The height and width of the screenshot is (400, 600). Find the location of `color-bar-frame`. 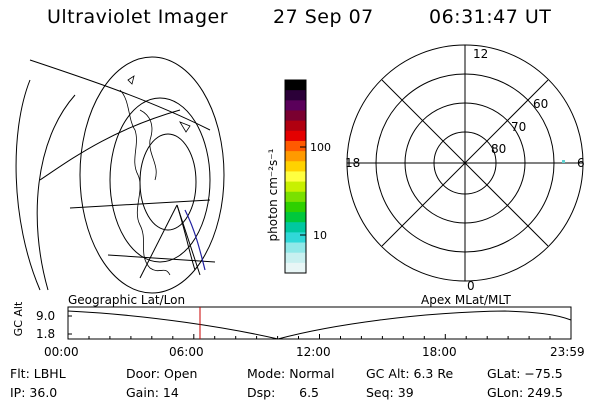

color-bar-frame is located at coordinates (295, 176).